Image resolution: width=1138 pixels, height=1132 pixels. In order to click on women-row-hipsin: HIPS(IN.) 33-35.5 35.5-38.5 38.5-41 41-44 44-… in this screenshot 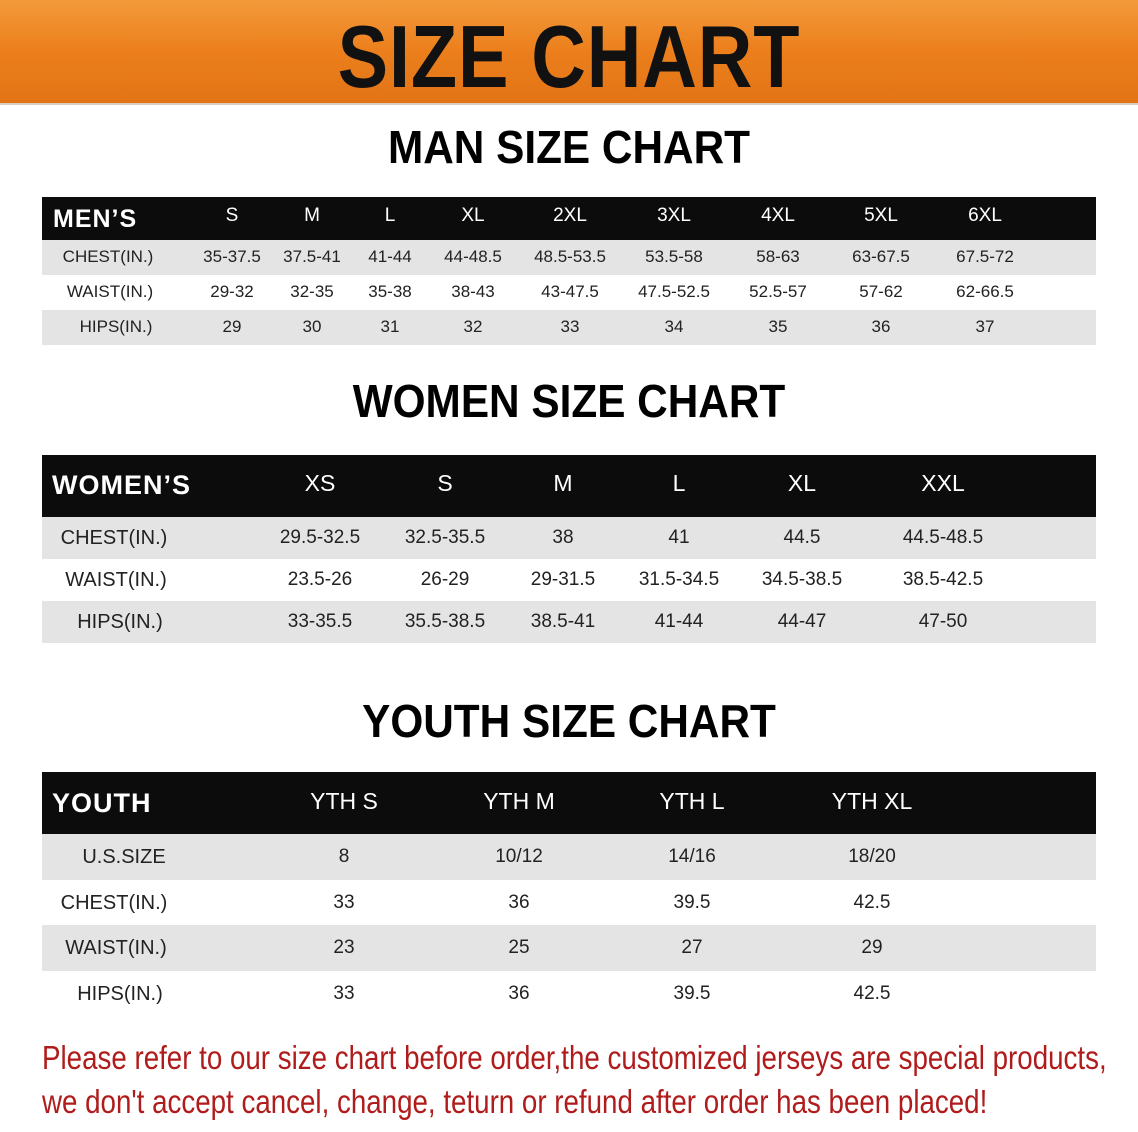, I will do `click(569, 622)`.